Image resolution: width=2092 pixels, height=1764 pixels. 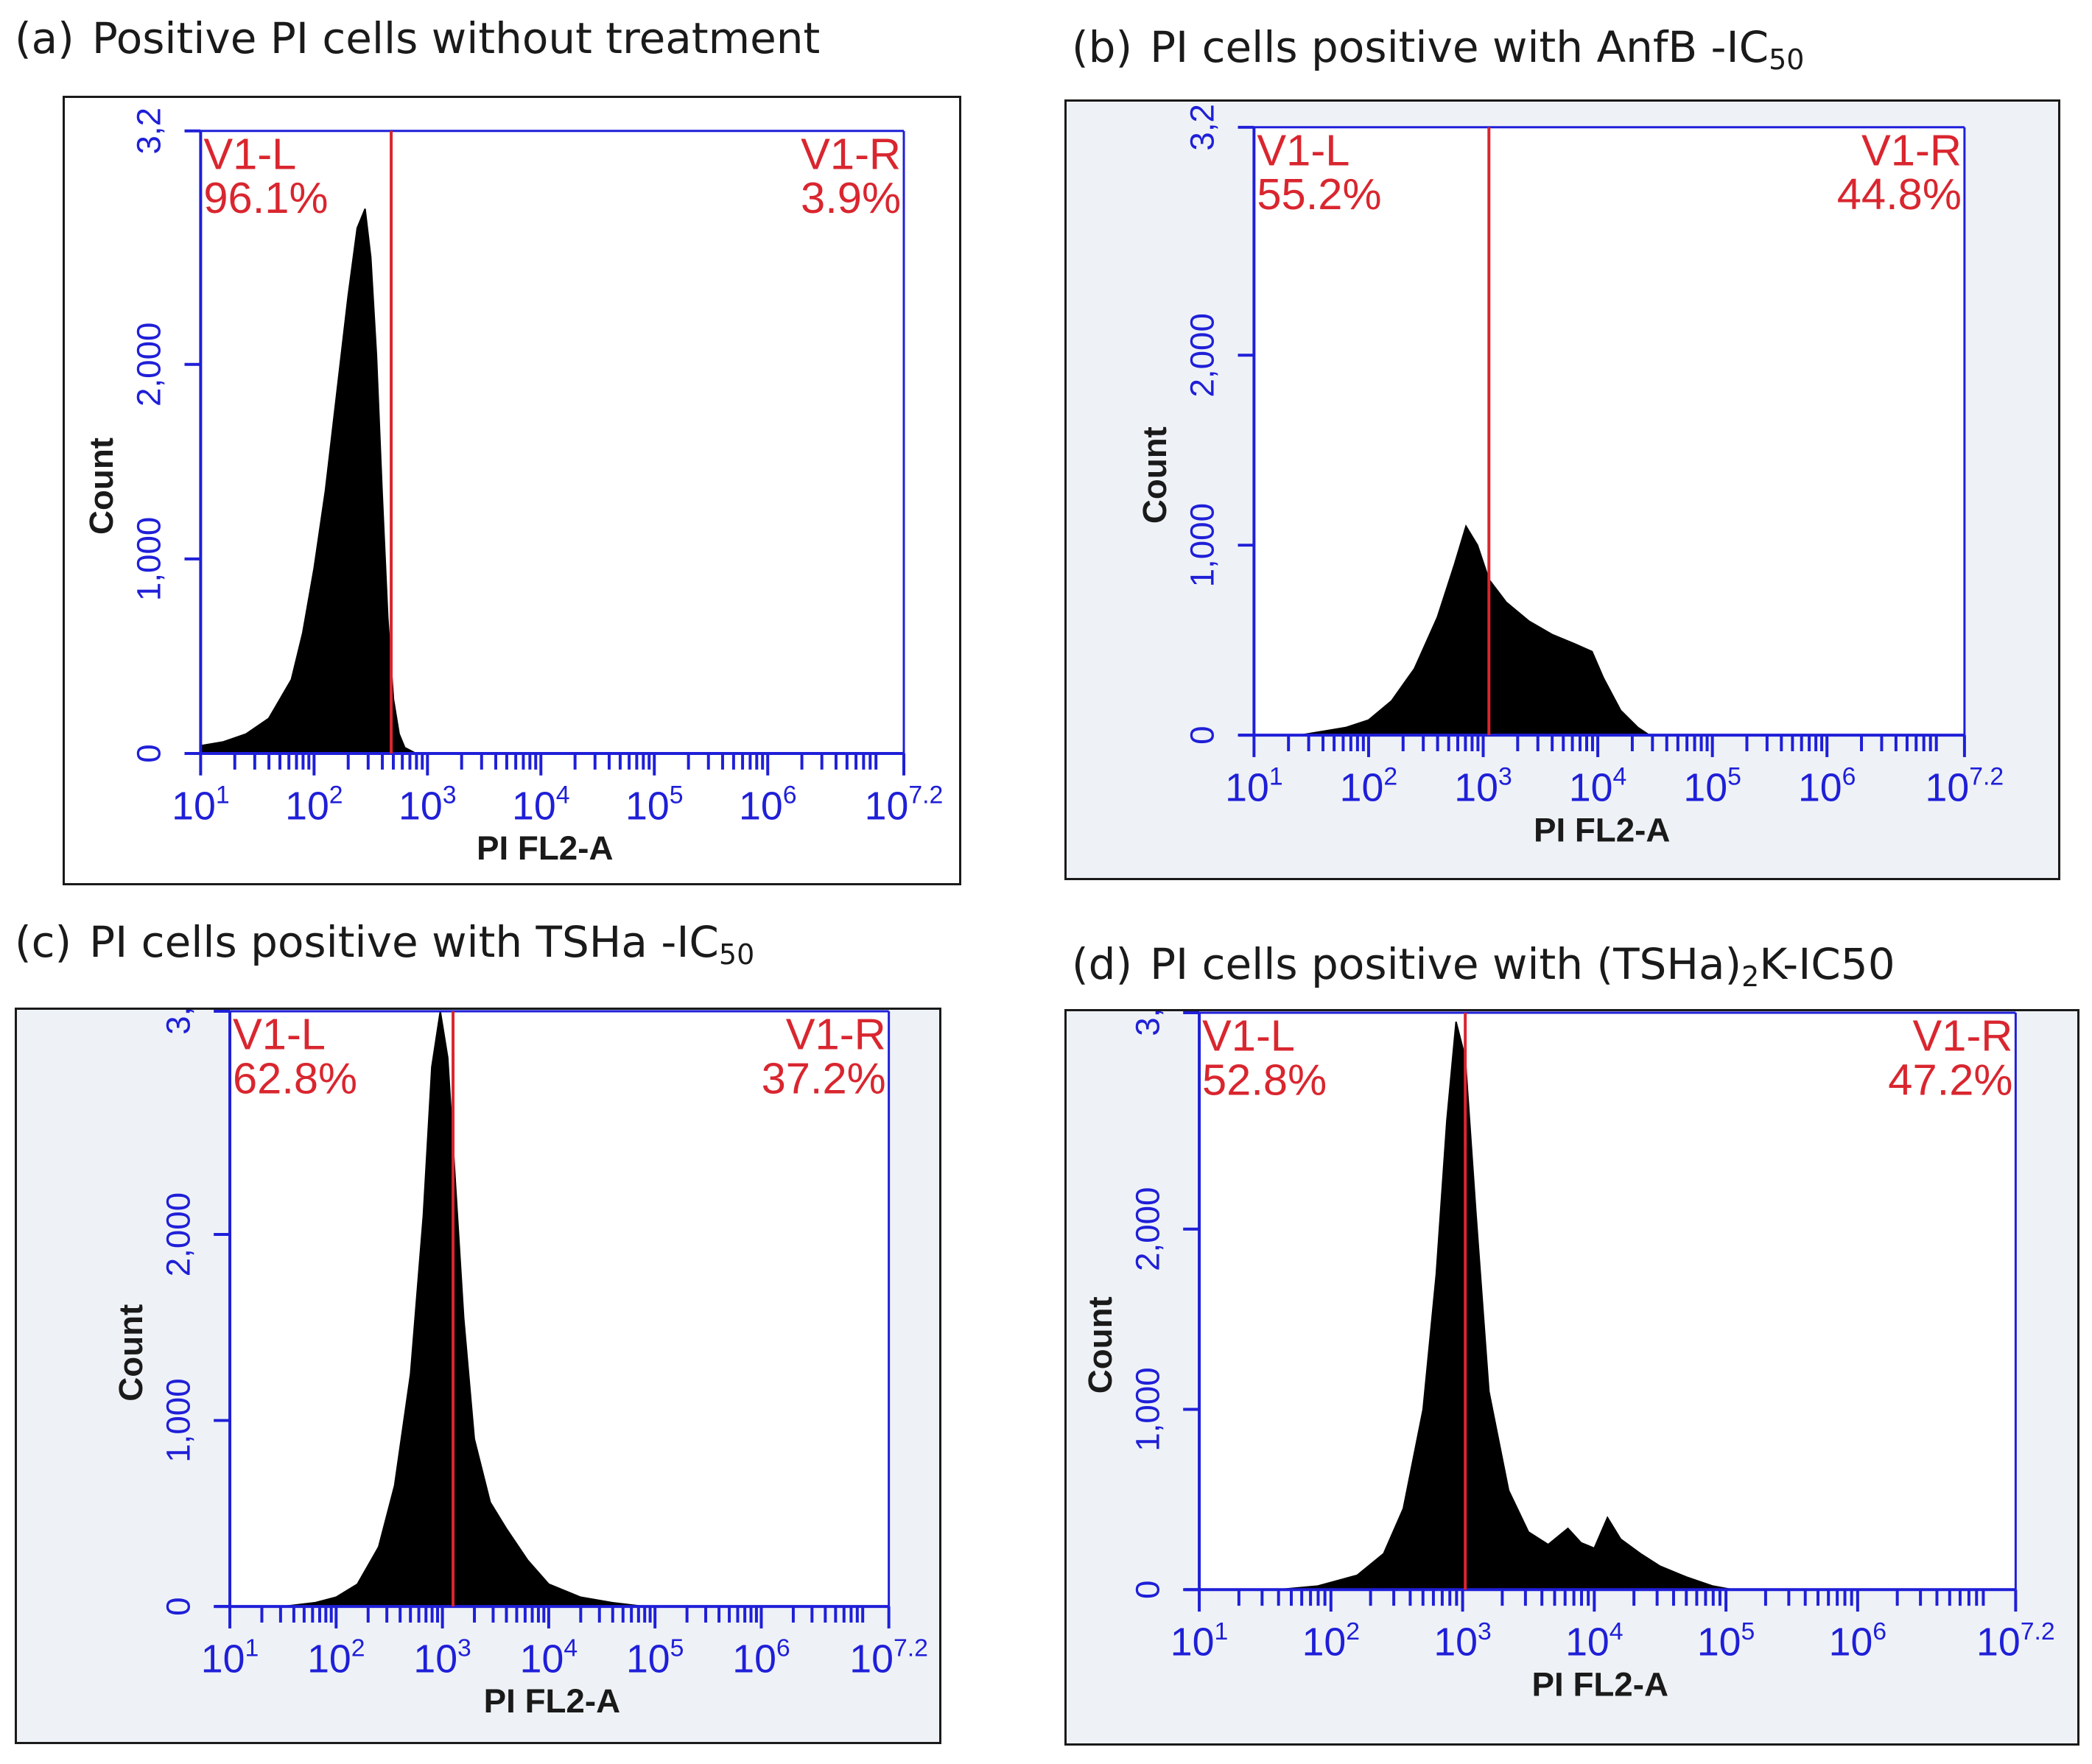 What do you see at coordinates (824, 1078) in the screenshot?
I see `gate-right-percent: 37.2%` at bounding box center [824, 1078].